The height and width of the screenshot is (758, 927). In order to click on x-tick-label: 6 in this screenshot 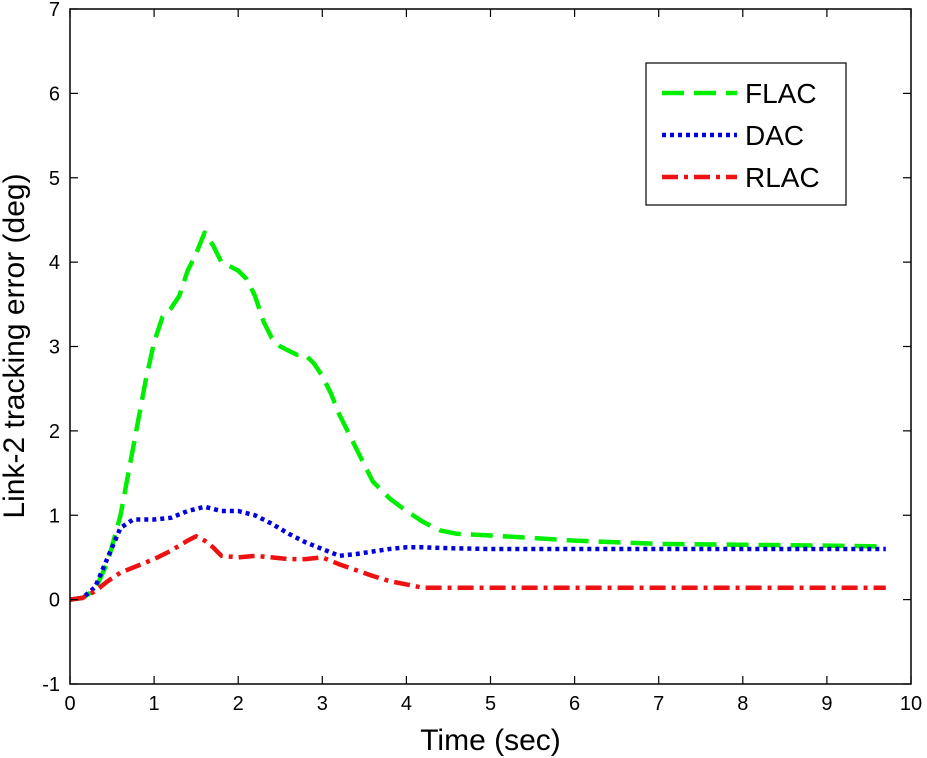, I will do `click(574, 704)`.